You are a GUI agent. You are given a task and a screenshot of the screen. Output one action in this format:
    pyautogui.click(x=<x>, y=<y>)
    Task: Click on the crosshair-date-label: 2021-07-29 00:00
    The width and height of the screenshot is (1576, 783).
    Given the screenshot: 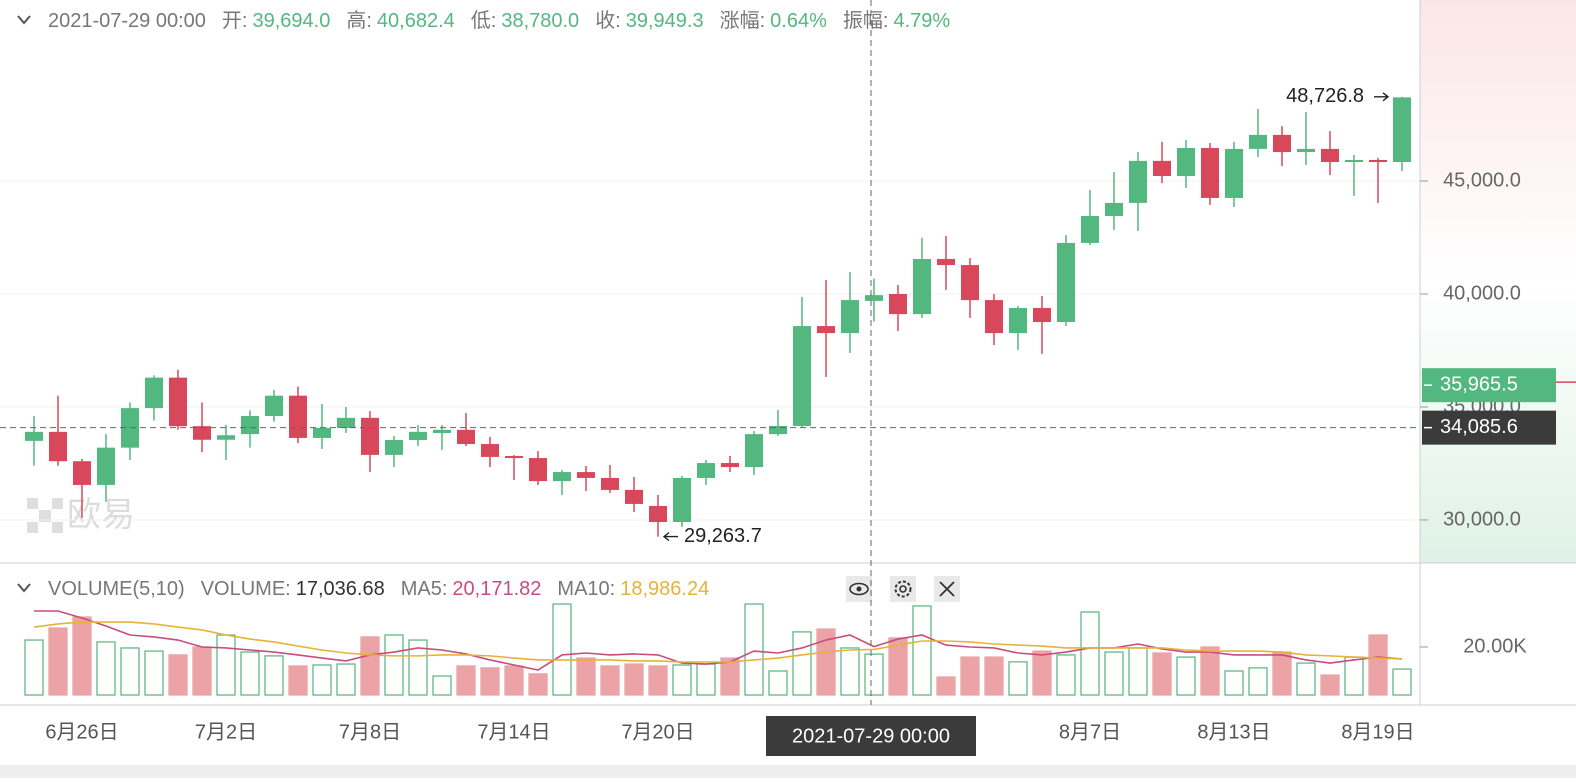 What is the action you would take?
    pyautogui.click(x=871, y=736)
    